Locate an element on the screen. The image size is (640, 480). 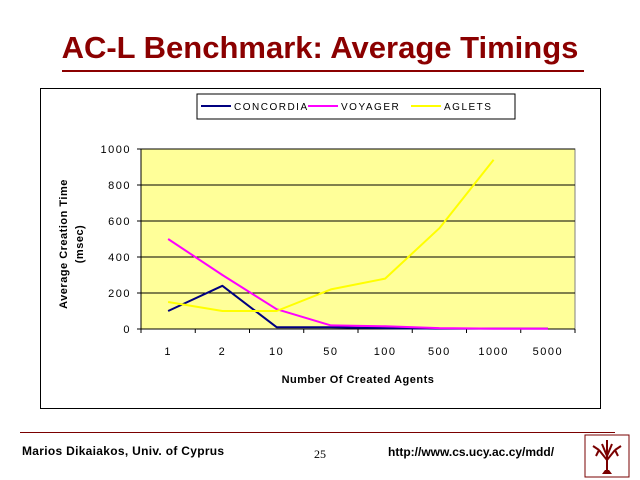
slide-title: AC-L Benchmark: Average Timings is located at coordinates (320, 47).